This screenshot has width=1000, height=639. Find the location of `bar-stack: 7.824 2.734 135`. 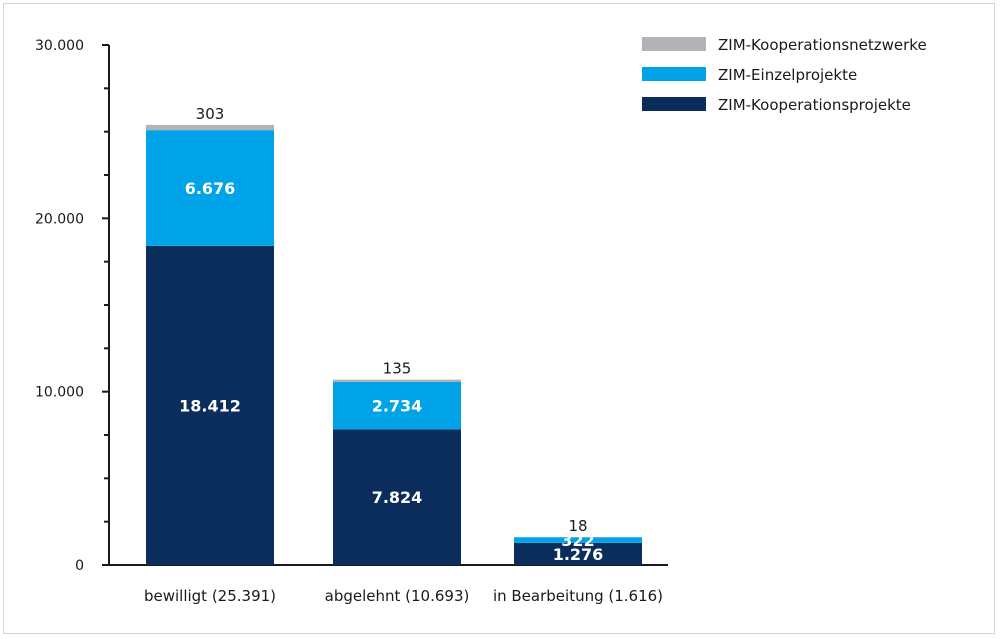

bar-stack: 7.824 2.734 135 is located at coordinates (397, 462).